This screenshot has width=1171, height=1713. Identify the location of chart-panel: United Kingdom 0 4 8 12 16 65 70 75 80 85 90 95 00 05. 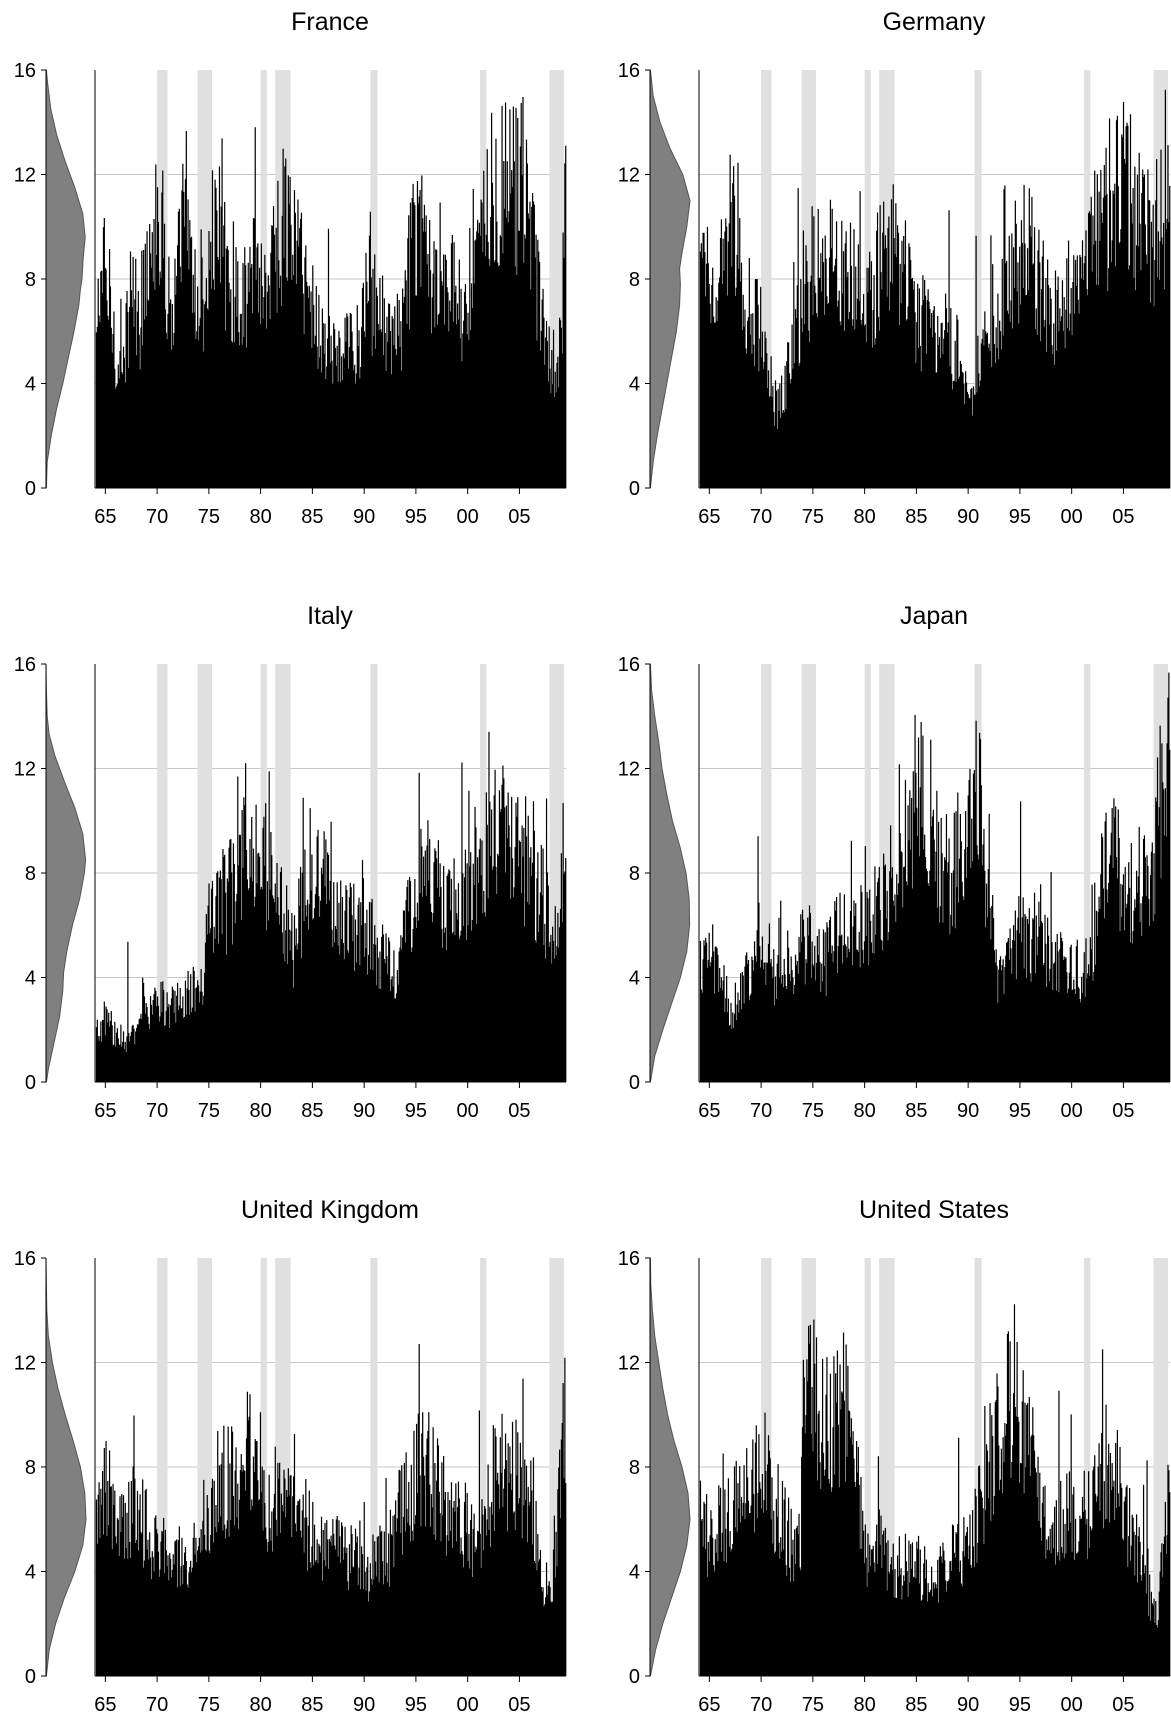
(290, 1454).